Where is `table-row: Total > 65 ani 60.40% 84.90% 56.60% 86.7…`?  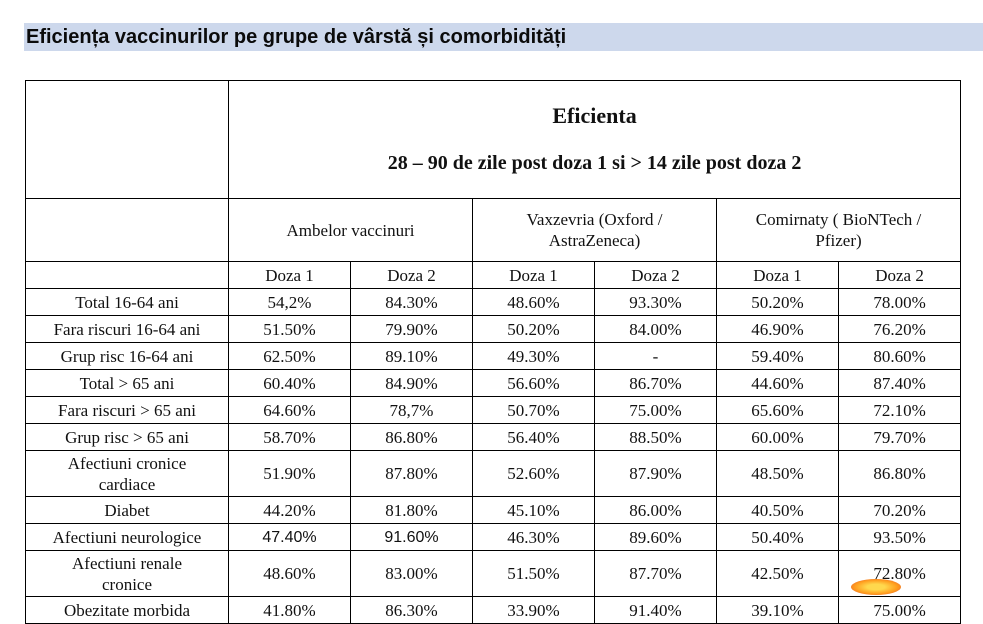
table-row: Total > 65 ani 60.40% 84.90% 56.60% 86.7… is located at coordinates (493, 383).